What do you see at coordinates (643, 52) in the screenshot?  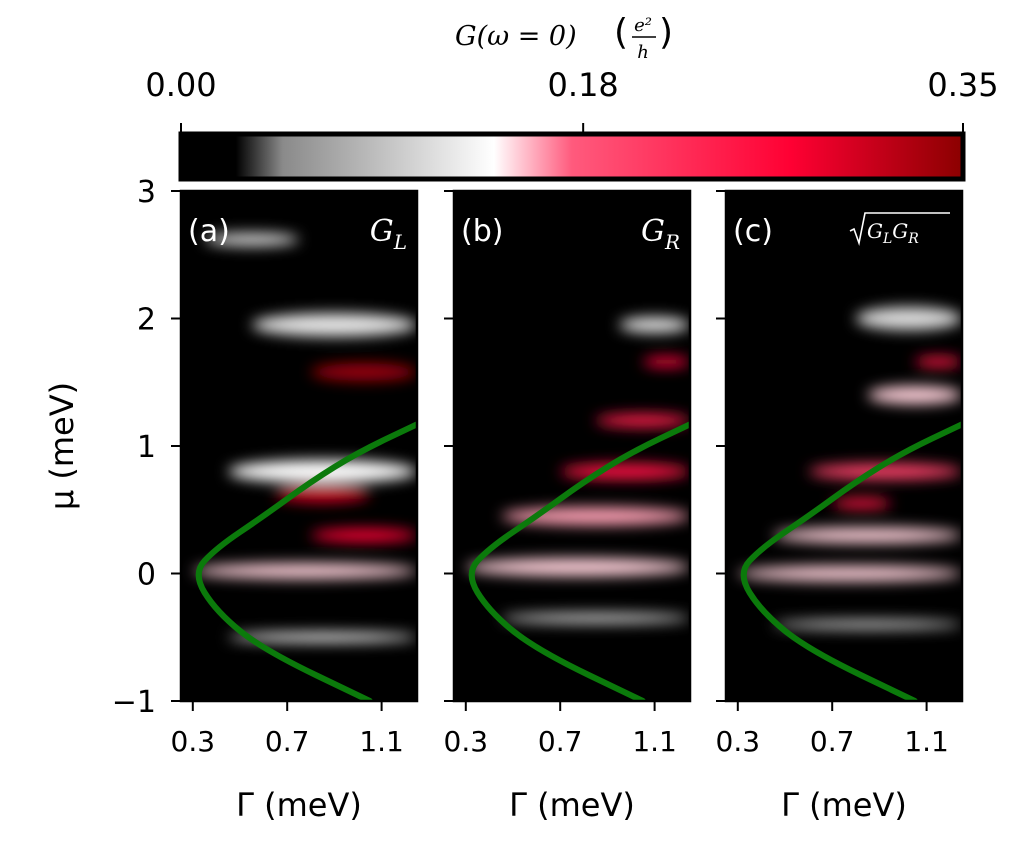 I see `colorbar-unit-denominator: h` at bounding box center [643, 52].